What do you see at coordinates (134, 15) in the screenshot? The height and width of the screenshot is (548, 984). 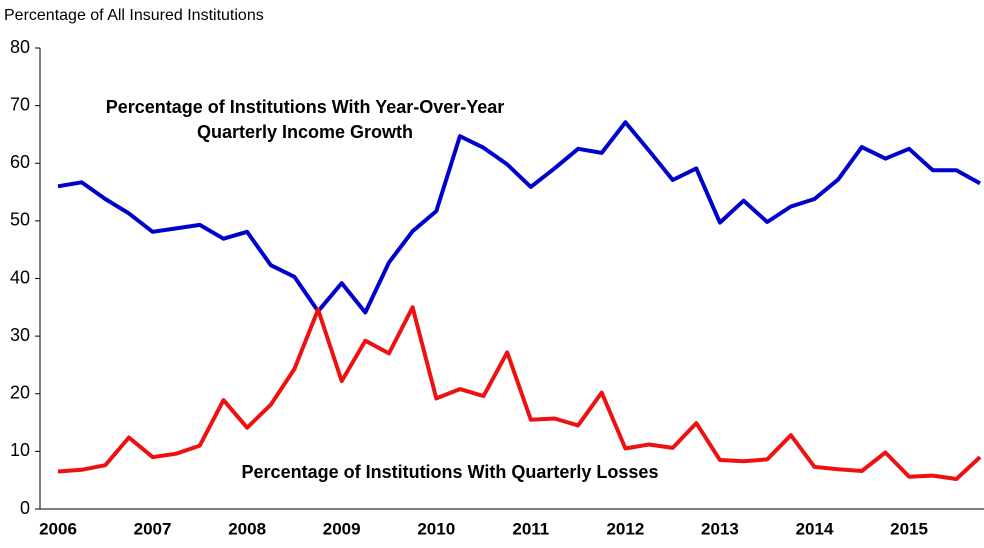 I see `y-axis-label: Percentage of All Insured Institutions` at bounding box center [134, 15].